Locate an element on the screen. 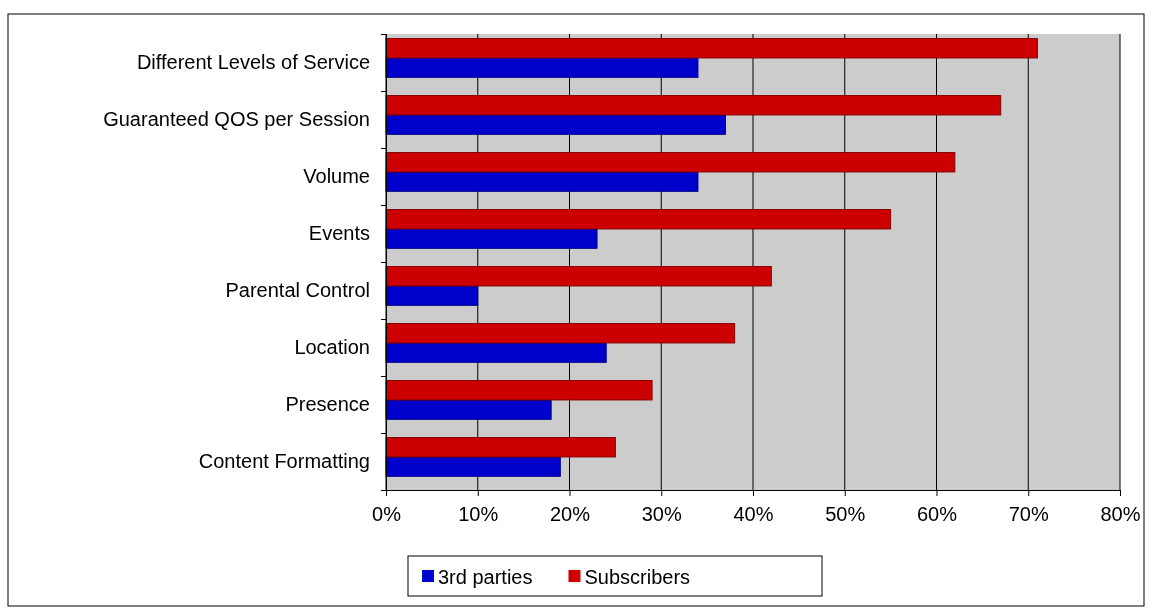  x-tick-label: 40% is located at coordinates (753, 514).